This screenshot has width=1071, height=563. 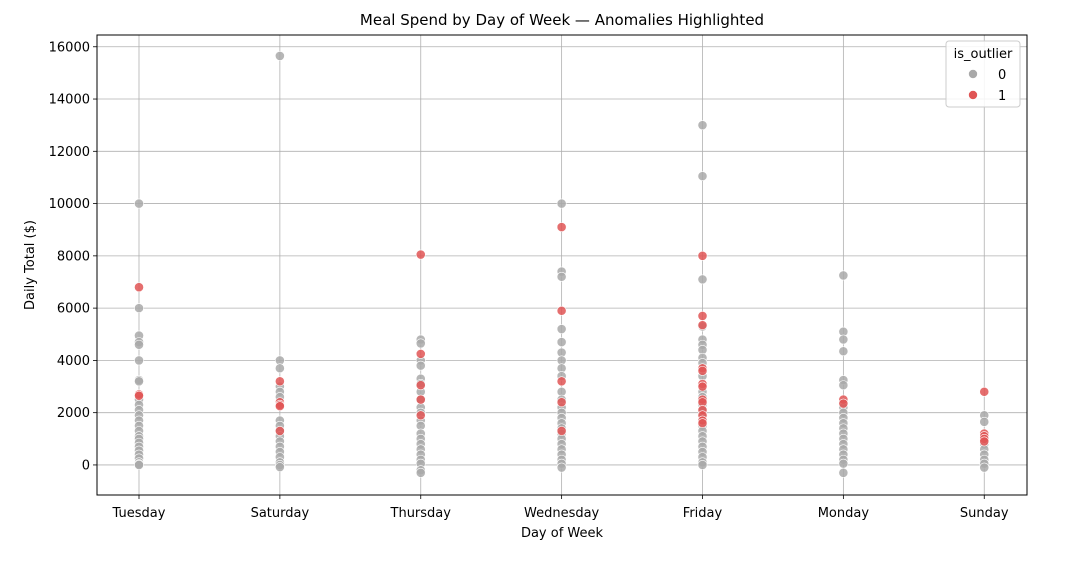 What do you see at coordinates (73, 256) in the screenshot?
I see `y-tick-label: 8000` at bounding box center [73, 256].